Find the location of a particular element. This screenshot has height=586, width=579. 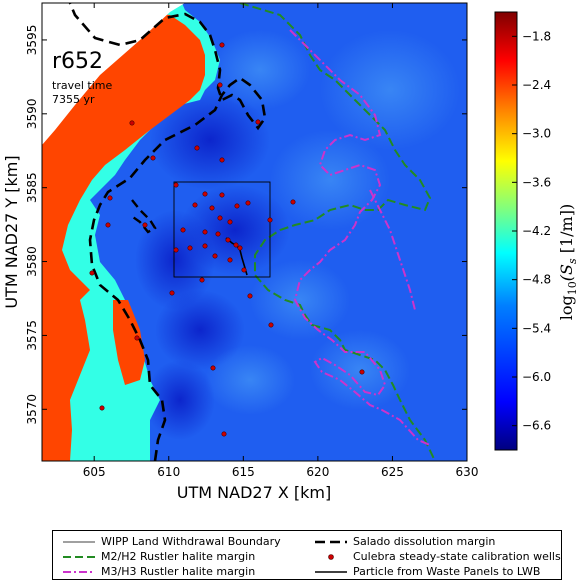

x-tick-label: 605 is located at coordinates (94, 472).